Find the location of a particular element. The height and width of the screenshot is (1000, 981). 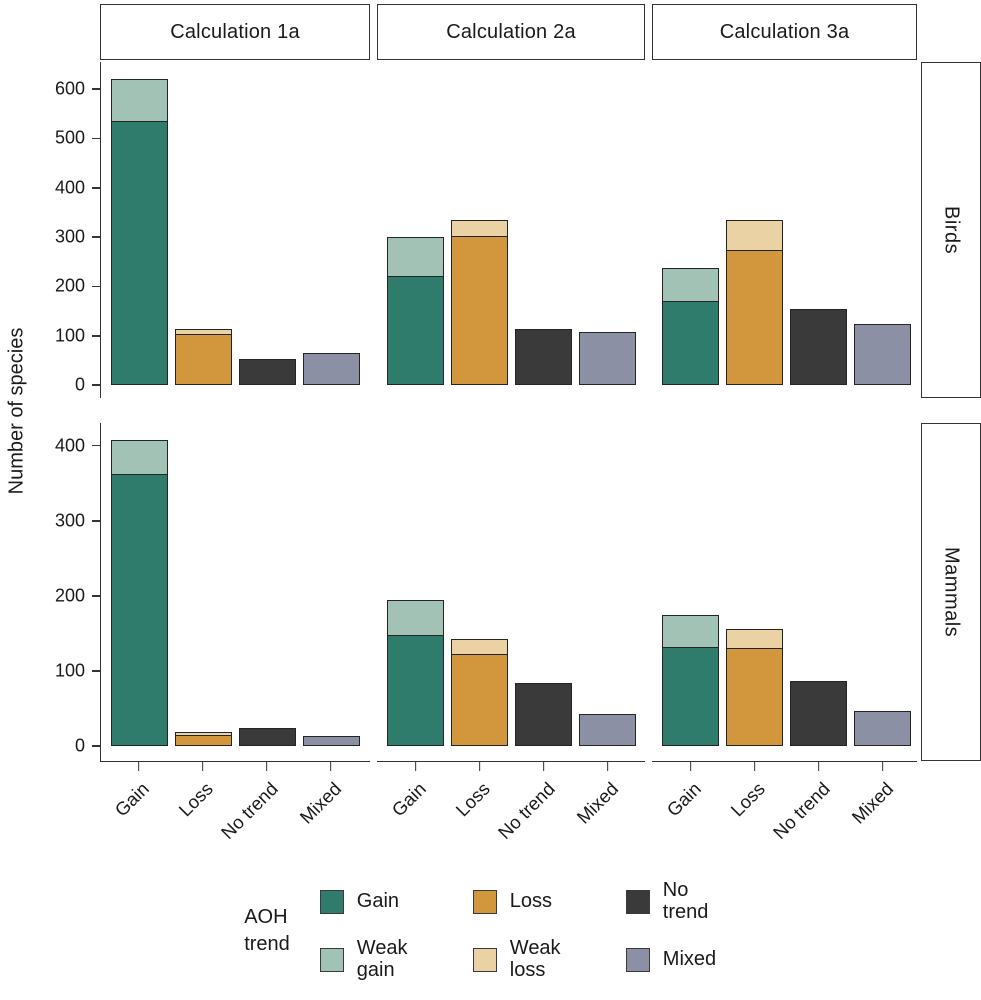

facet-strip-calculation-3a: Calculation 3a is located at coordinates (784, 32).